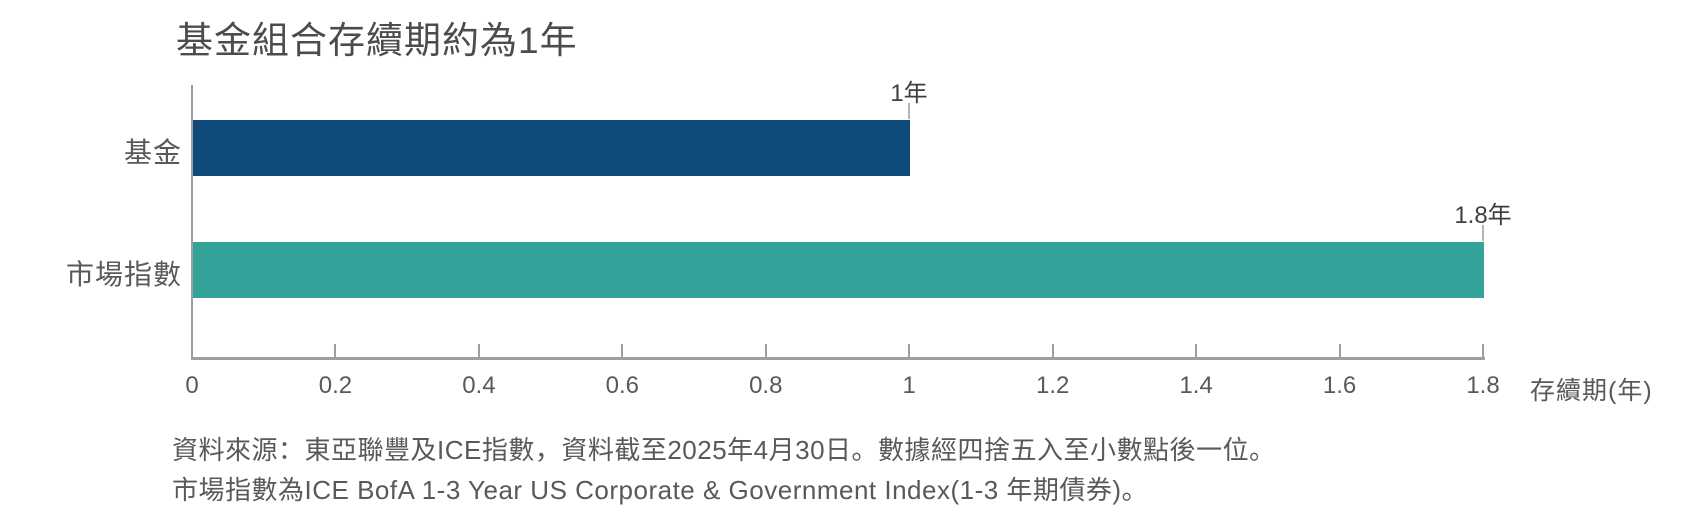 The image size is (1700, 526). What do you see at coordinates (1052, 385) in the screenshot?
I see `x-axis-tick-label: 1.2` at bounding box center [1052, 385].